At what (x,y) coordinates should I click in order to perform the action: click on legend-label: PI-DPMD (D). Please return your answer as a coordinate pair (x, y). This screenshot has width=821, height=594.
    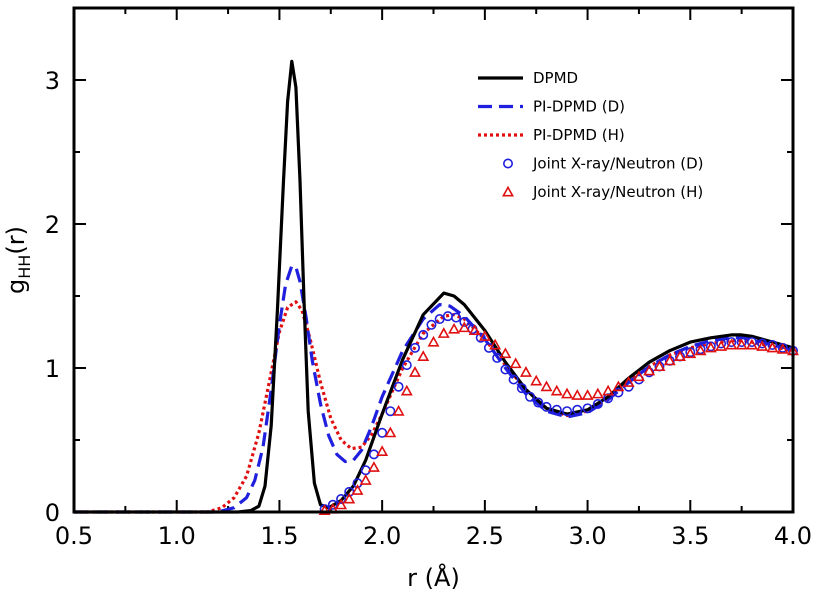
    Looking at the image, I should click on (579, 107).